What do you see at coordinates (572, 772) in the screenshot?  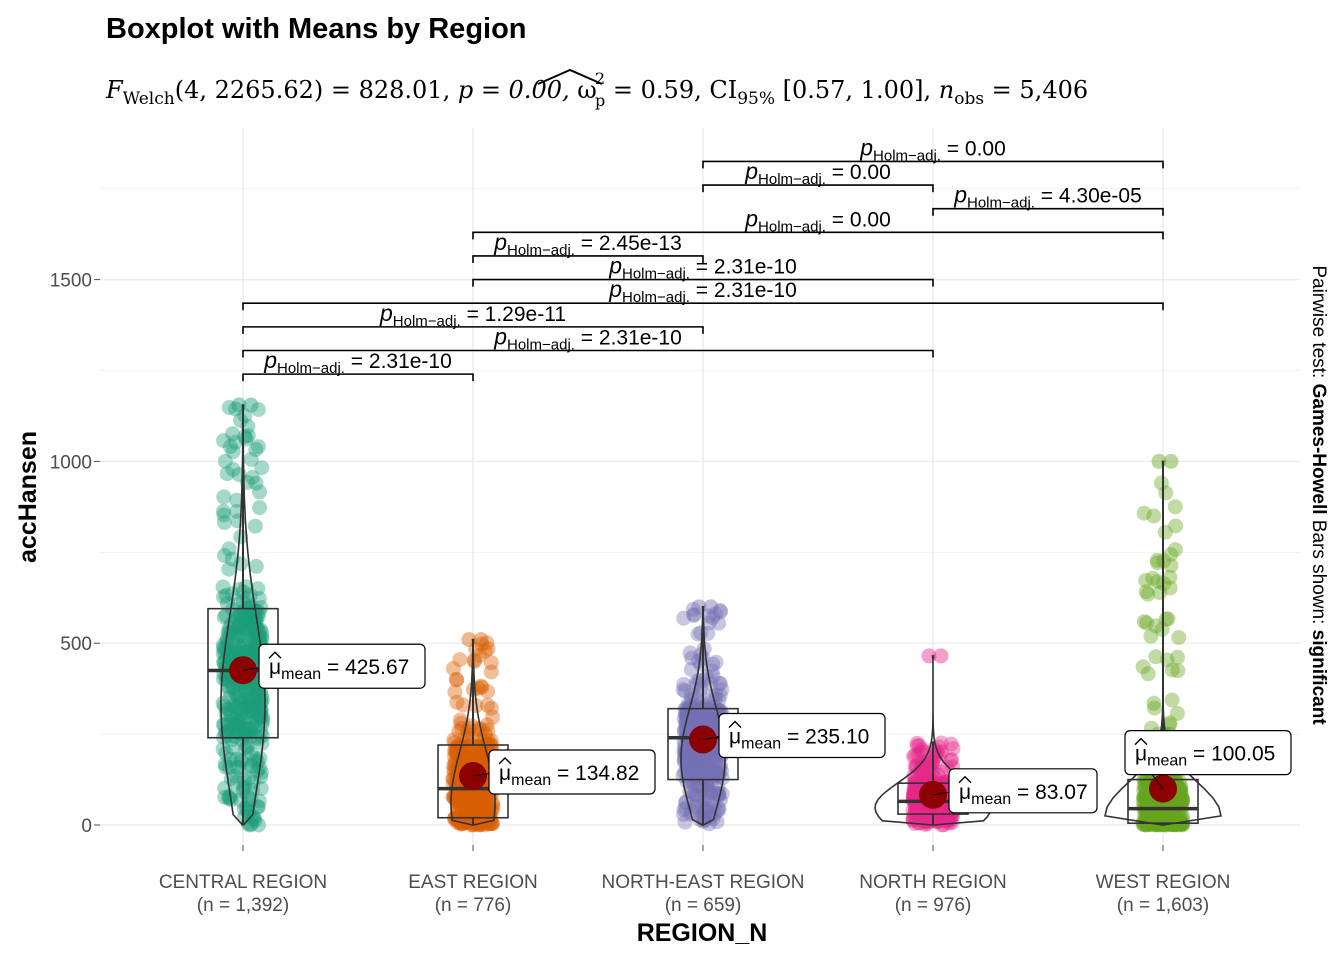 I see `mean-label-box` at bounding box center [572, 772].